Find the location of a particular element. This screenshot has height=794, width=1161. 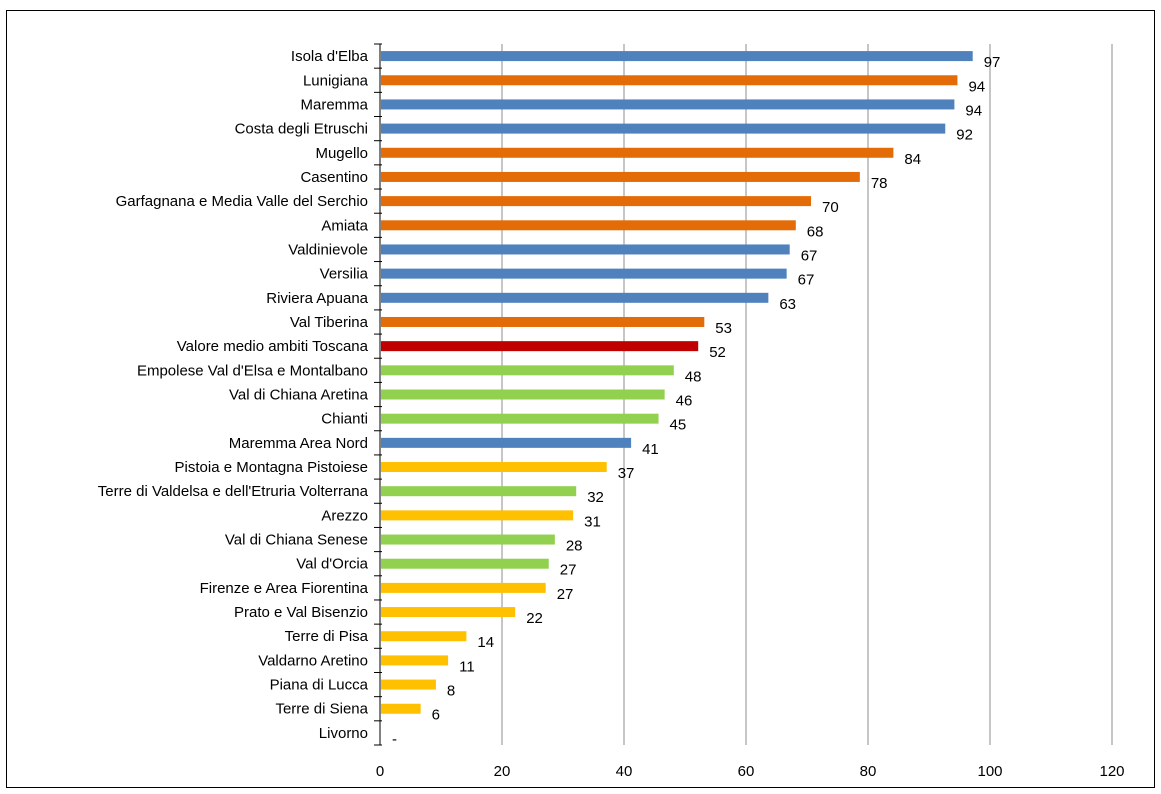

category-label: Lunigiana is located at coordinates (336, 80).